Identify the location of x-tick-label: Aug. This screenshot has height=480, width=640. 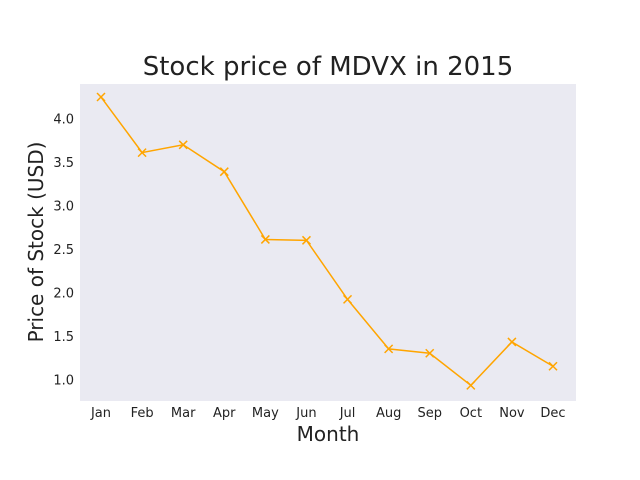
(388, 413).